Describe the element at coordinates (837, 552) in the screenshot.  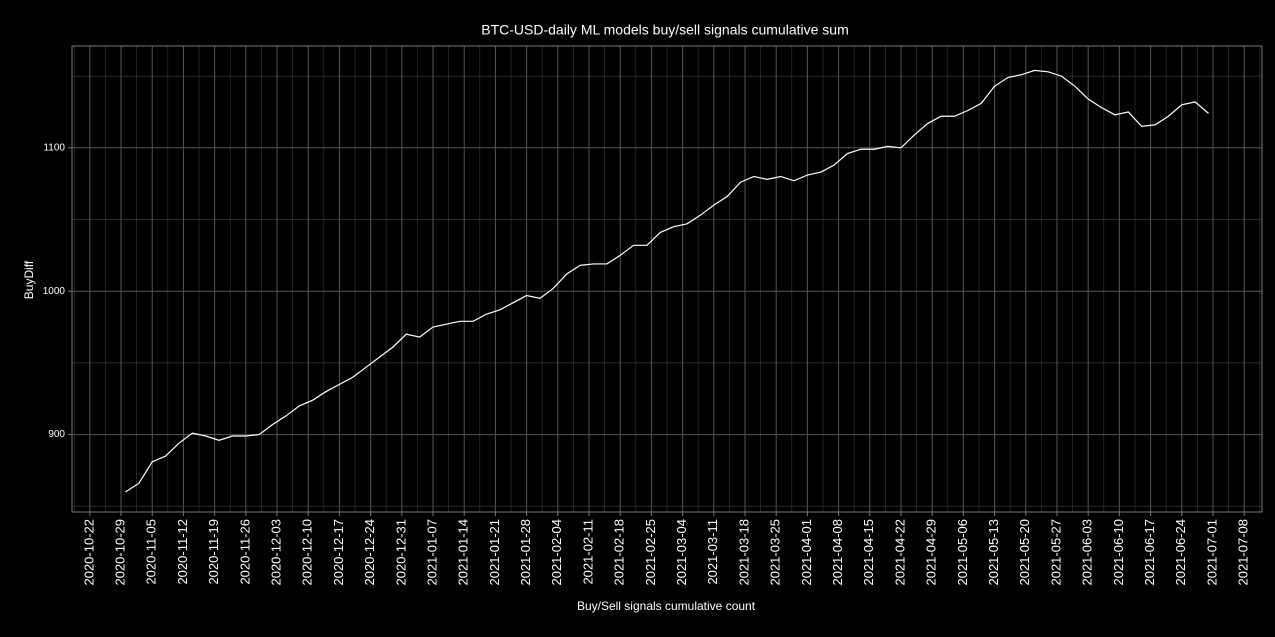
I see `x-tick-label: 2021-04-08` at that location.